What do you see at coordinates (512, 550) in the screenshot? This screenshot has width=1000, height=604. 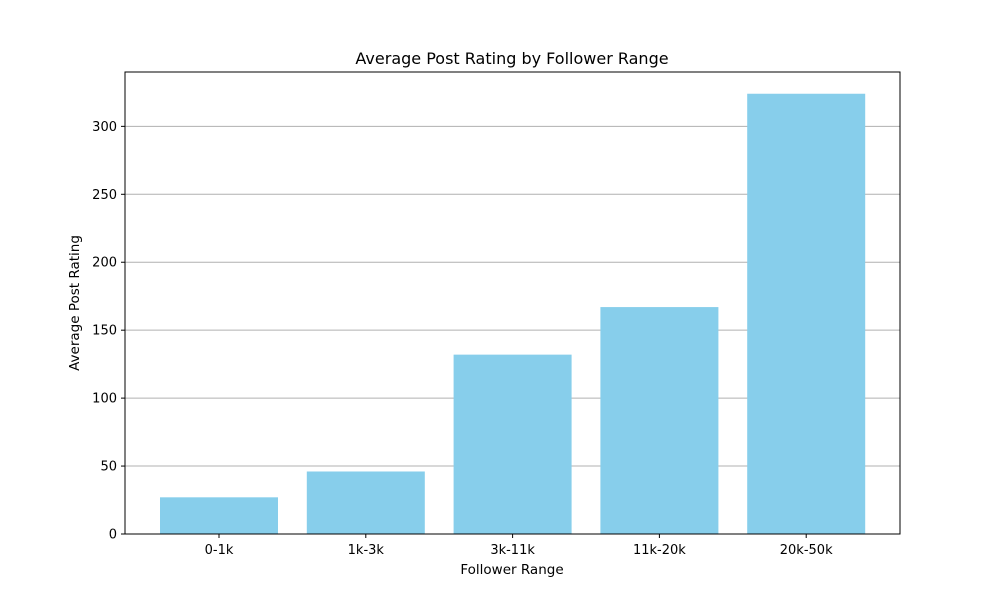 I see `x-tick-label: 3k-11k` at bounding box center [512, 550].